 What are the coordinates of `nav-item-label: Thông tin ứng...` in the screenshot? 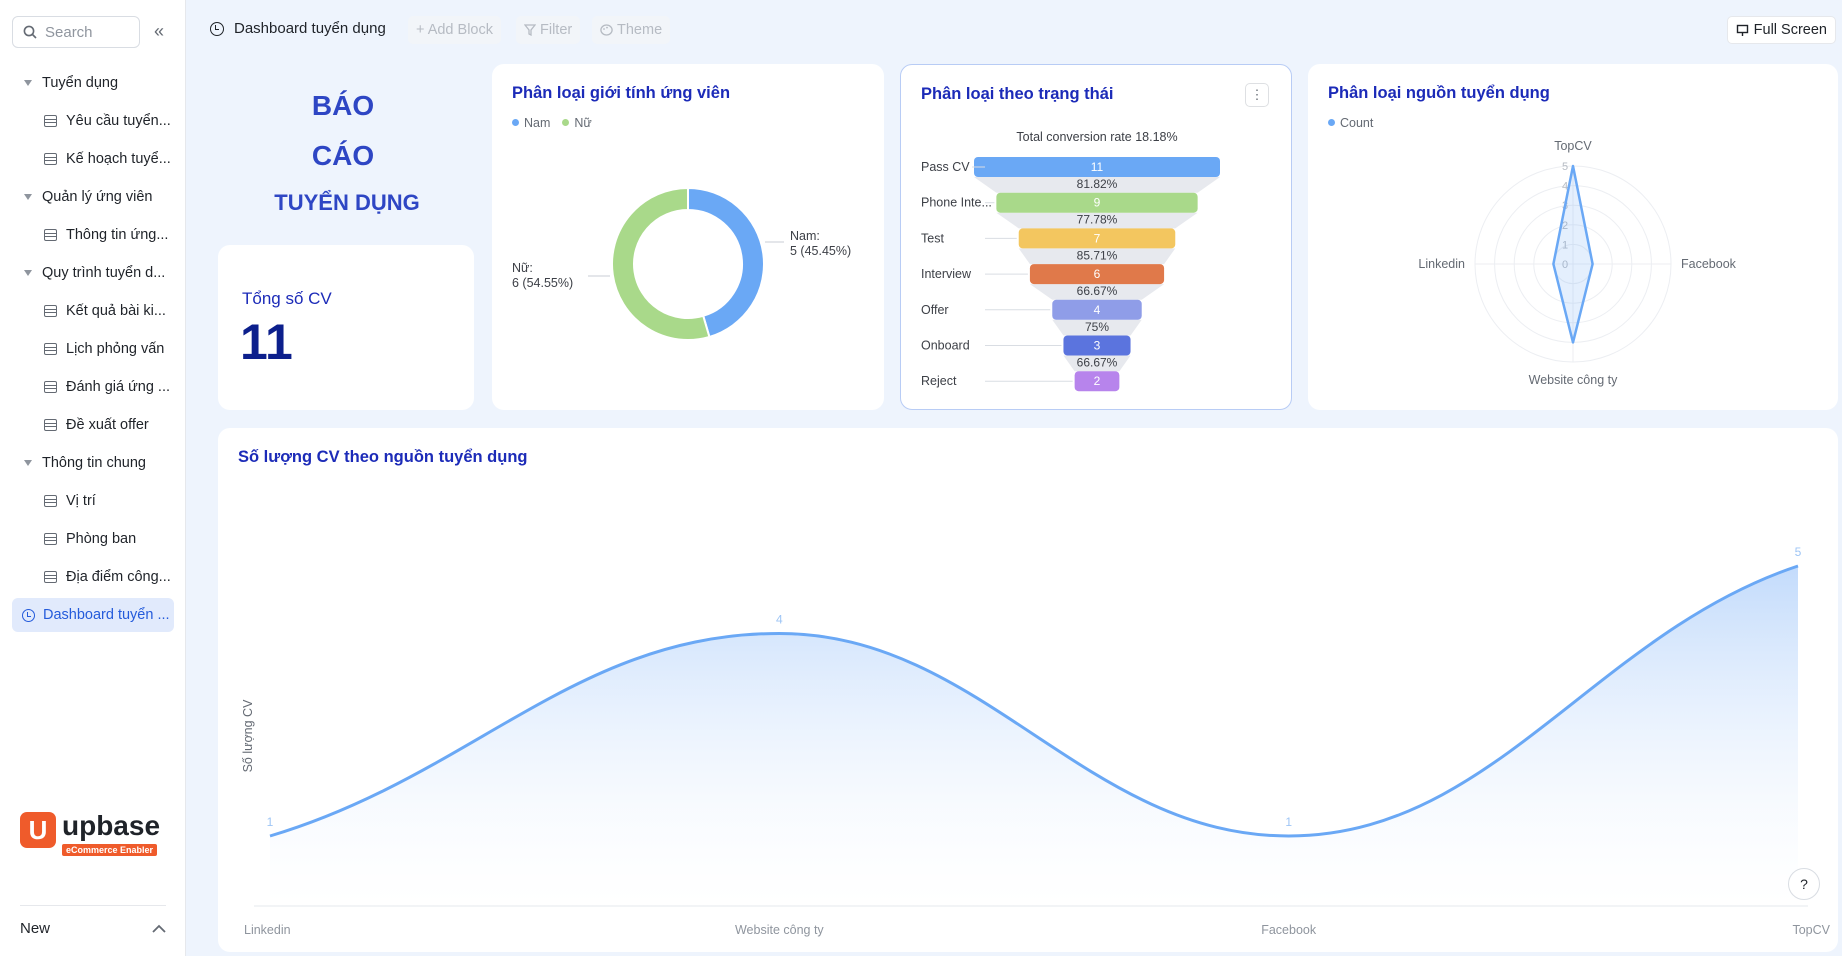 It's located at (117, 235).